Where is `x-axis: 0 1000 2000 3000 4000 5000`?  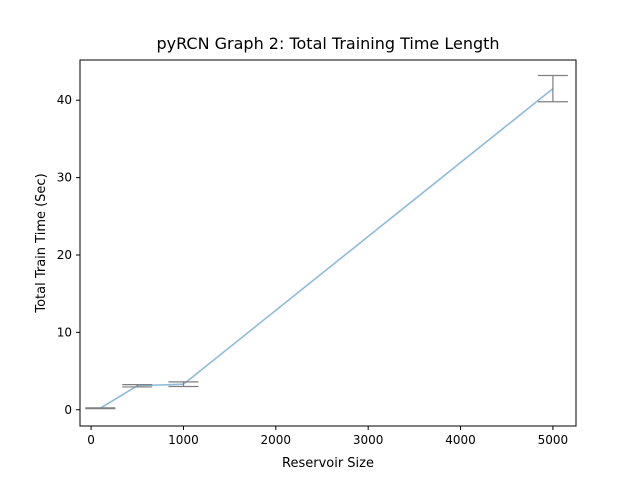 x-axis: 0 1000 2000 3000 4000 5000 is located at coordinates (327, 436).